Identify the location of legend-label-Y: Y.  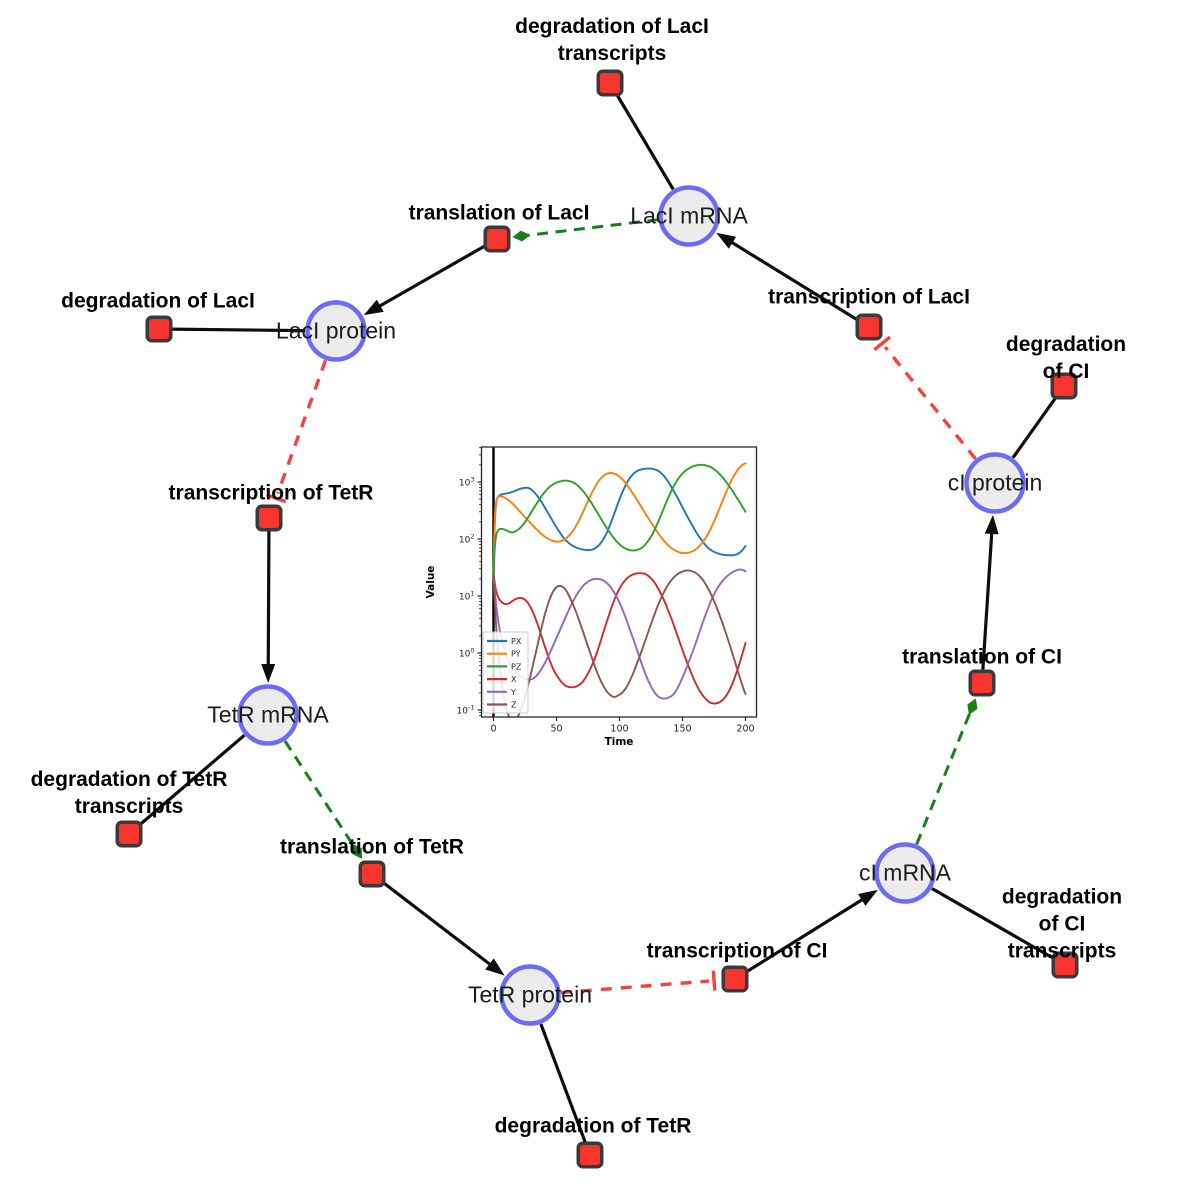
(513, 692).